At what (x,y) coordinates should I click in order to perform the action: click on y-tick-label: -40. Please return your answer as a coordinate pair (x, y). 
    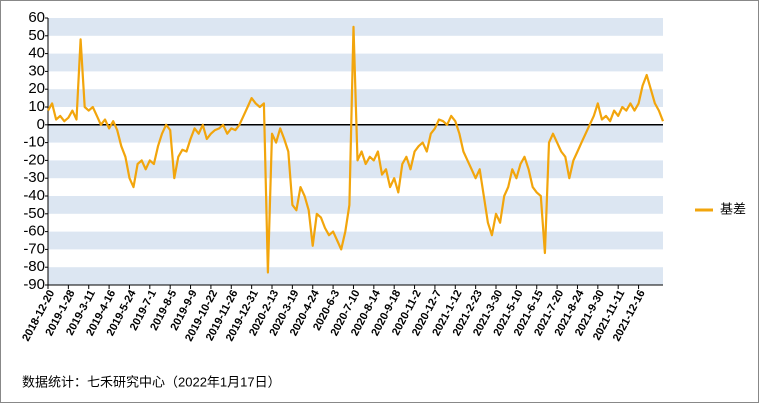
    Looking at the image, I should click on (34, 195).